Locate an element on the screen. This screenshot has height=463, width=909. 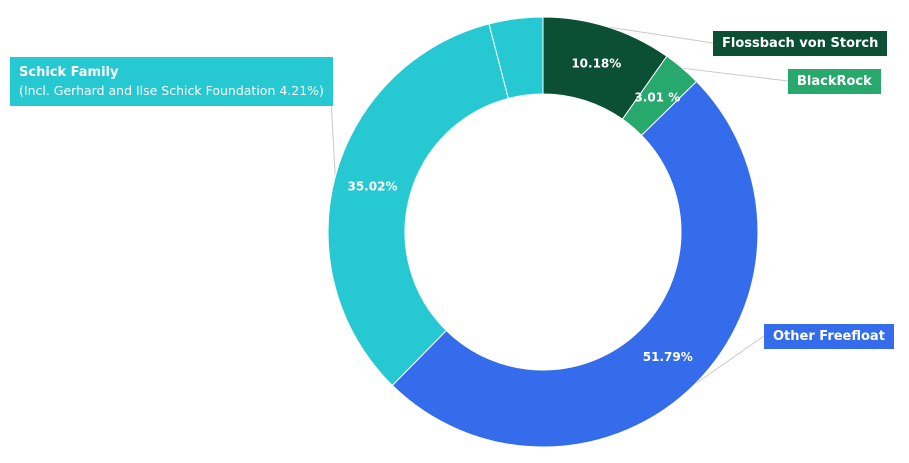
callout-other-text: Other Freefloat is located at coordinates (829, 336).